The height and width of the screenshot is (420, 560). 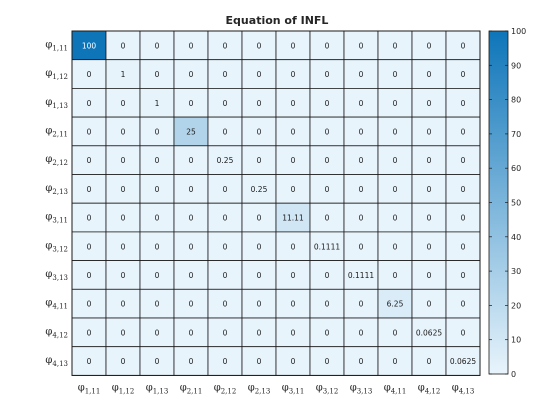 I want to click on cell-value-label: 25, so click(x=191, y=131).